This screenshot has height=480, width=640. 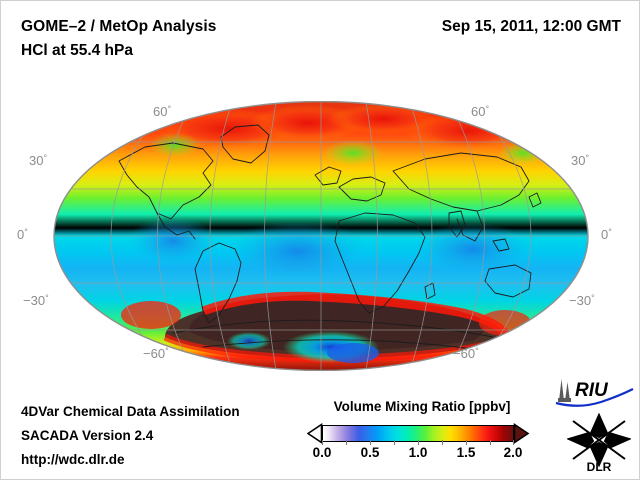 I want to click on colorbar-tick-3: 1.5, so click(x=466, y=452).